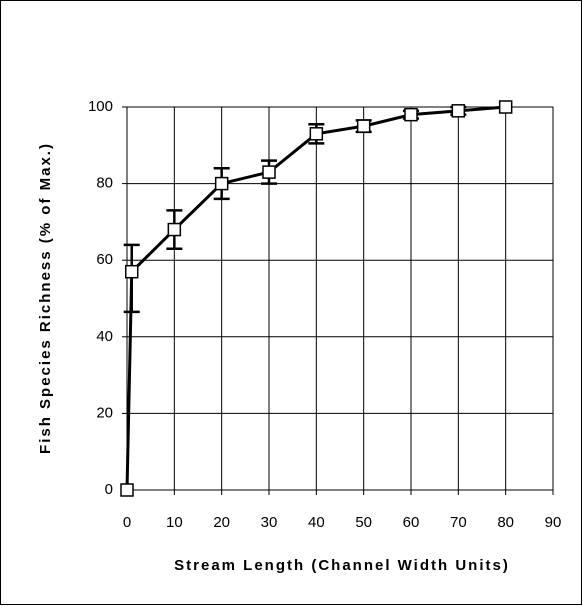  What do you see at coordinates (269, 522) in the screenshot?
I see `x-tick-label: 30` at bounding box center [269, 522].